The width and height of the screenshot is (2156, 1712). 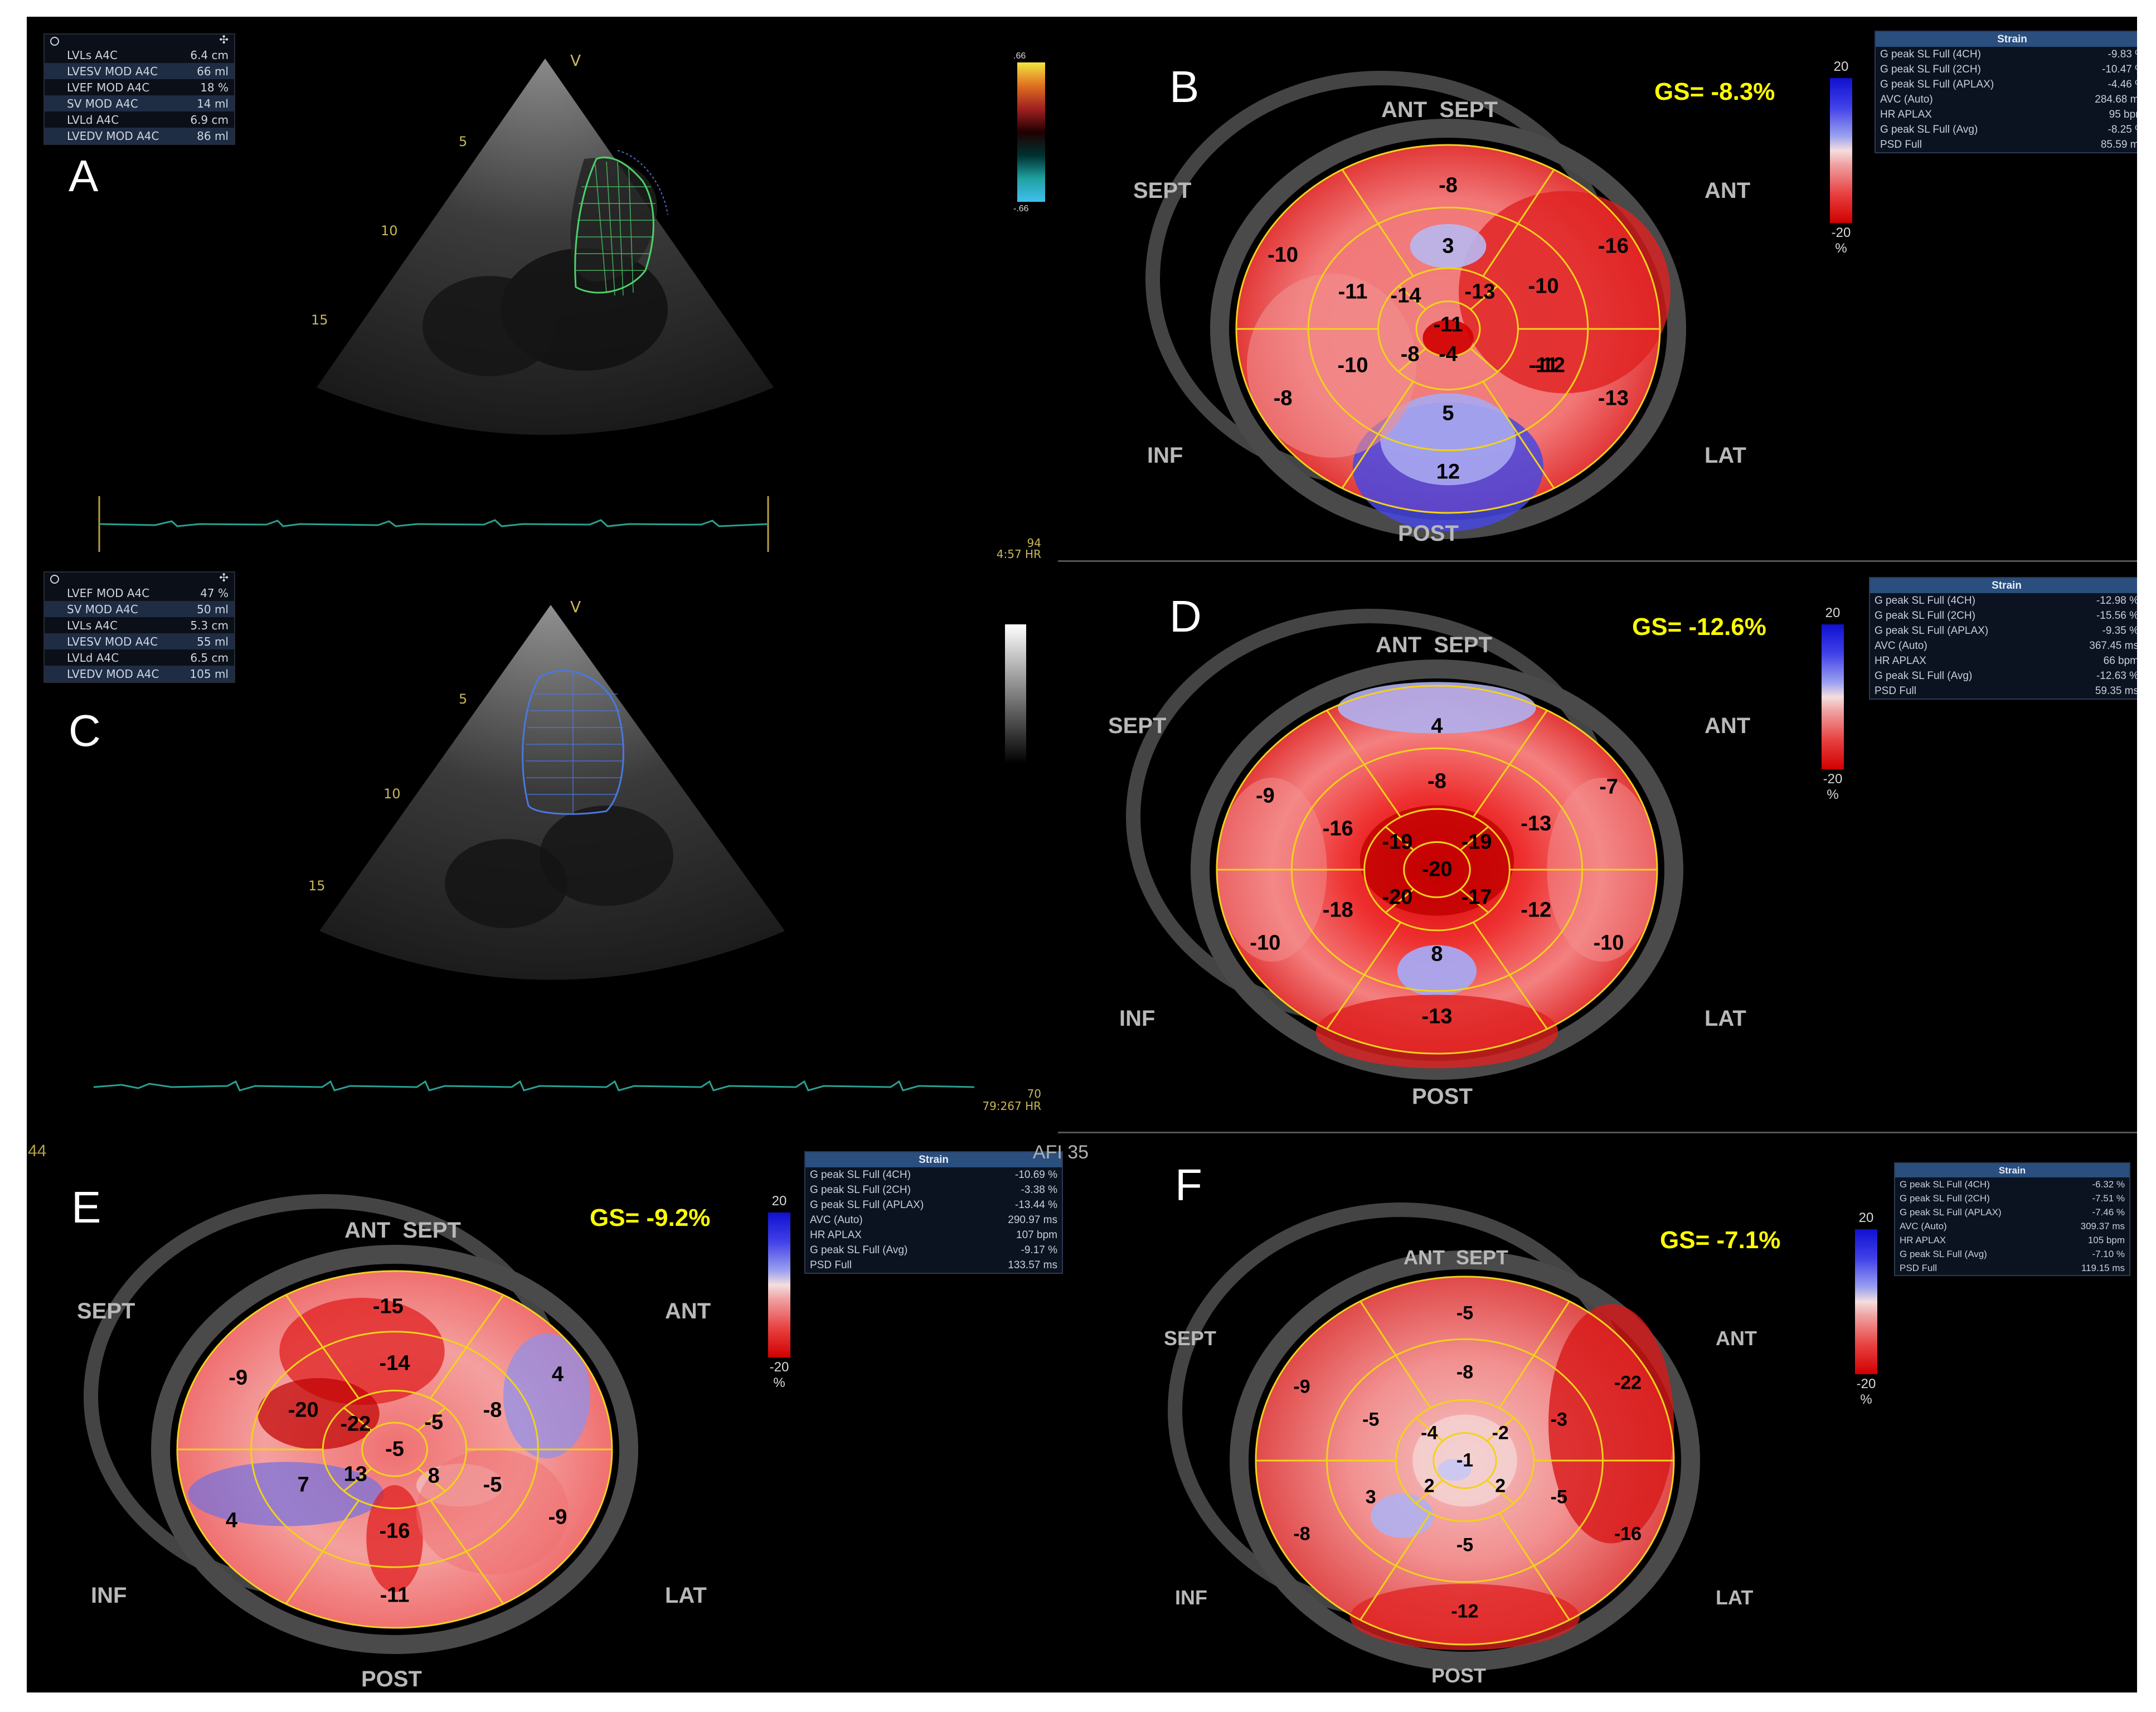 I want to click on depth-tick-15: 15, so click(x=317, y=886).